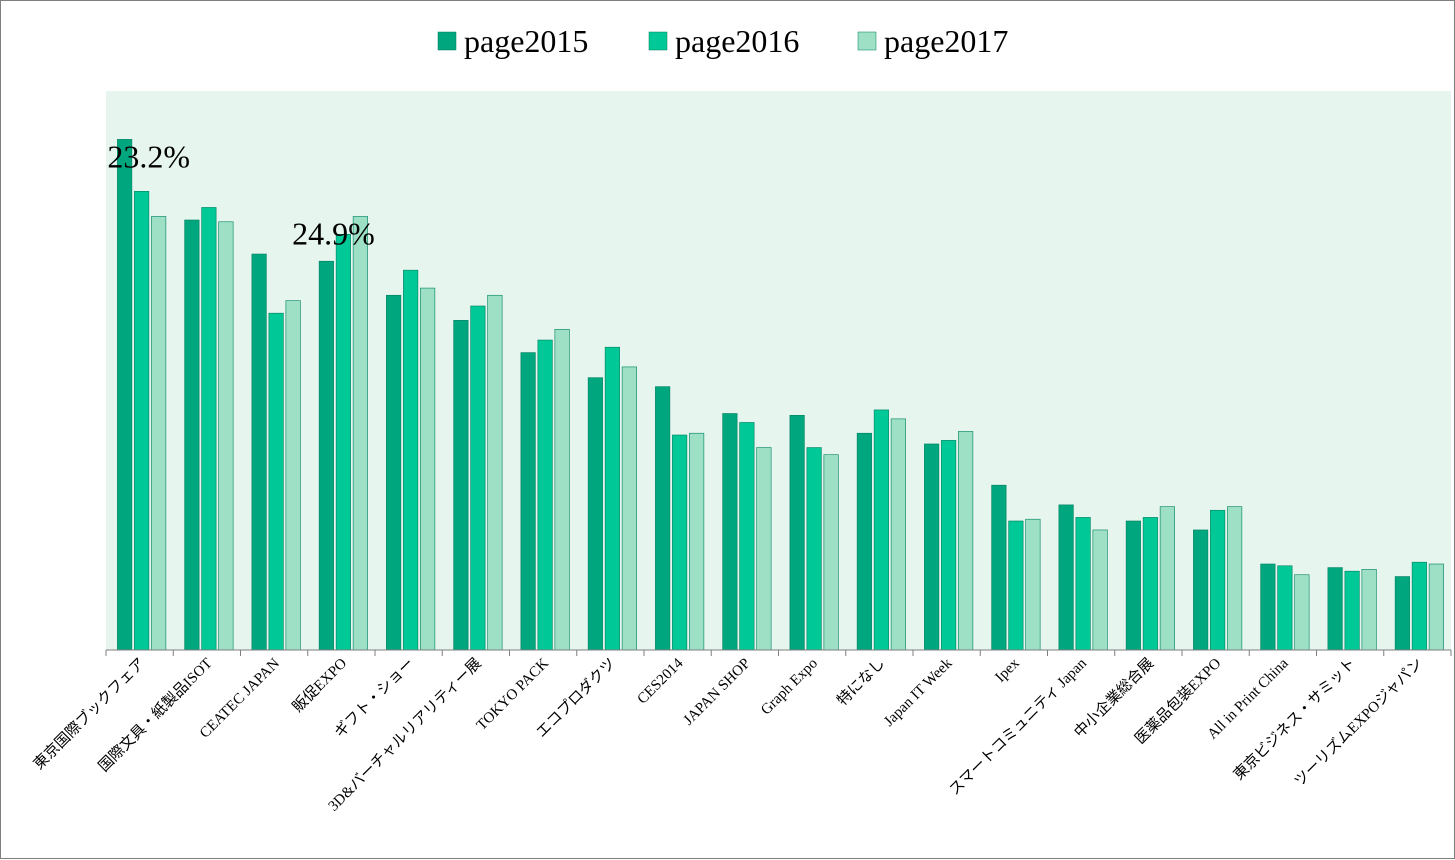 This screenshot has height=860, width=1455. Describe the element at coordinates (89, 713) in the screenshot. I see `category-label-0: 東京国際ブックフェア` at that location.